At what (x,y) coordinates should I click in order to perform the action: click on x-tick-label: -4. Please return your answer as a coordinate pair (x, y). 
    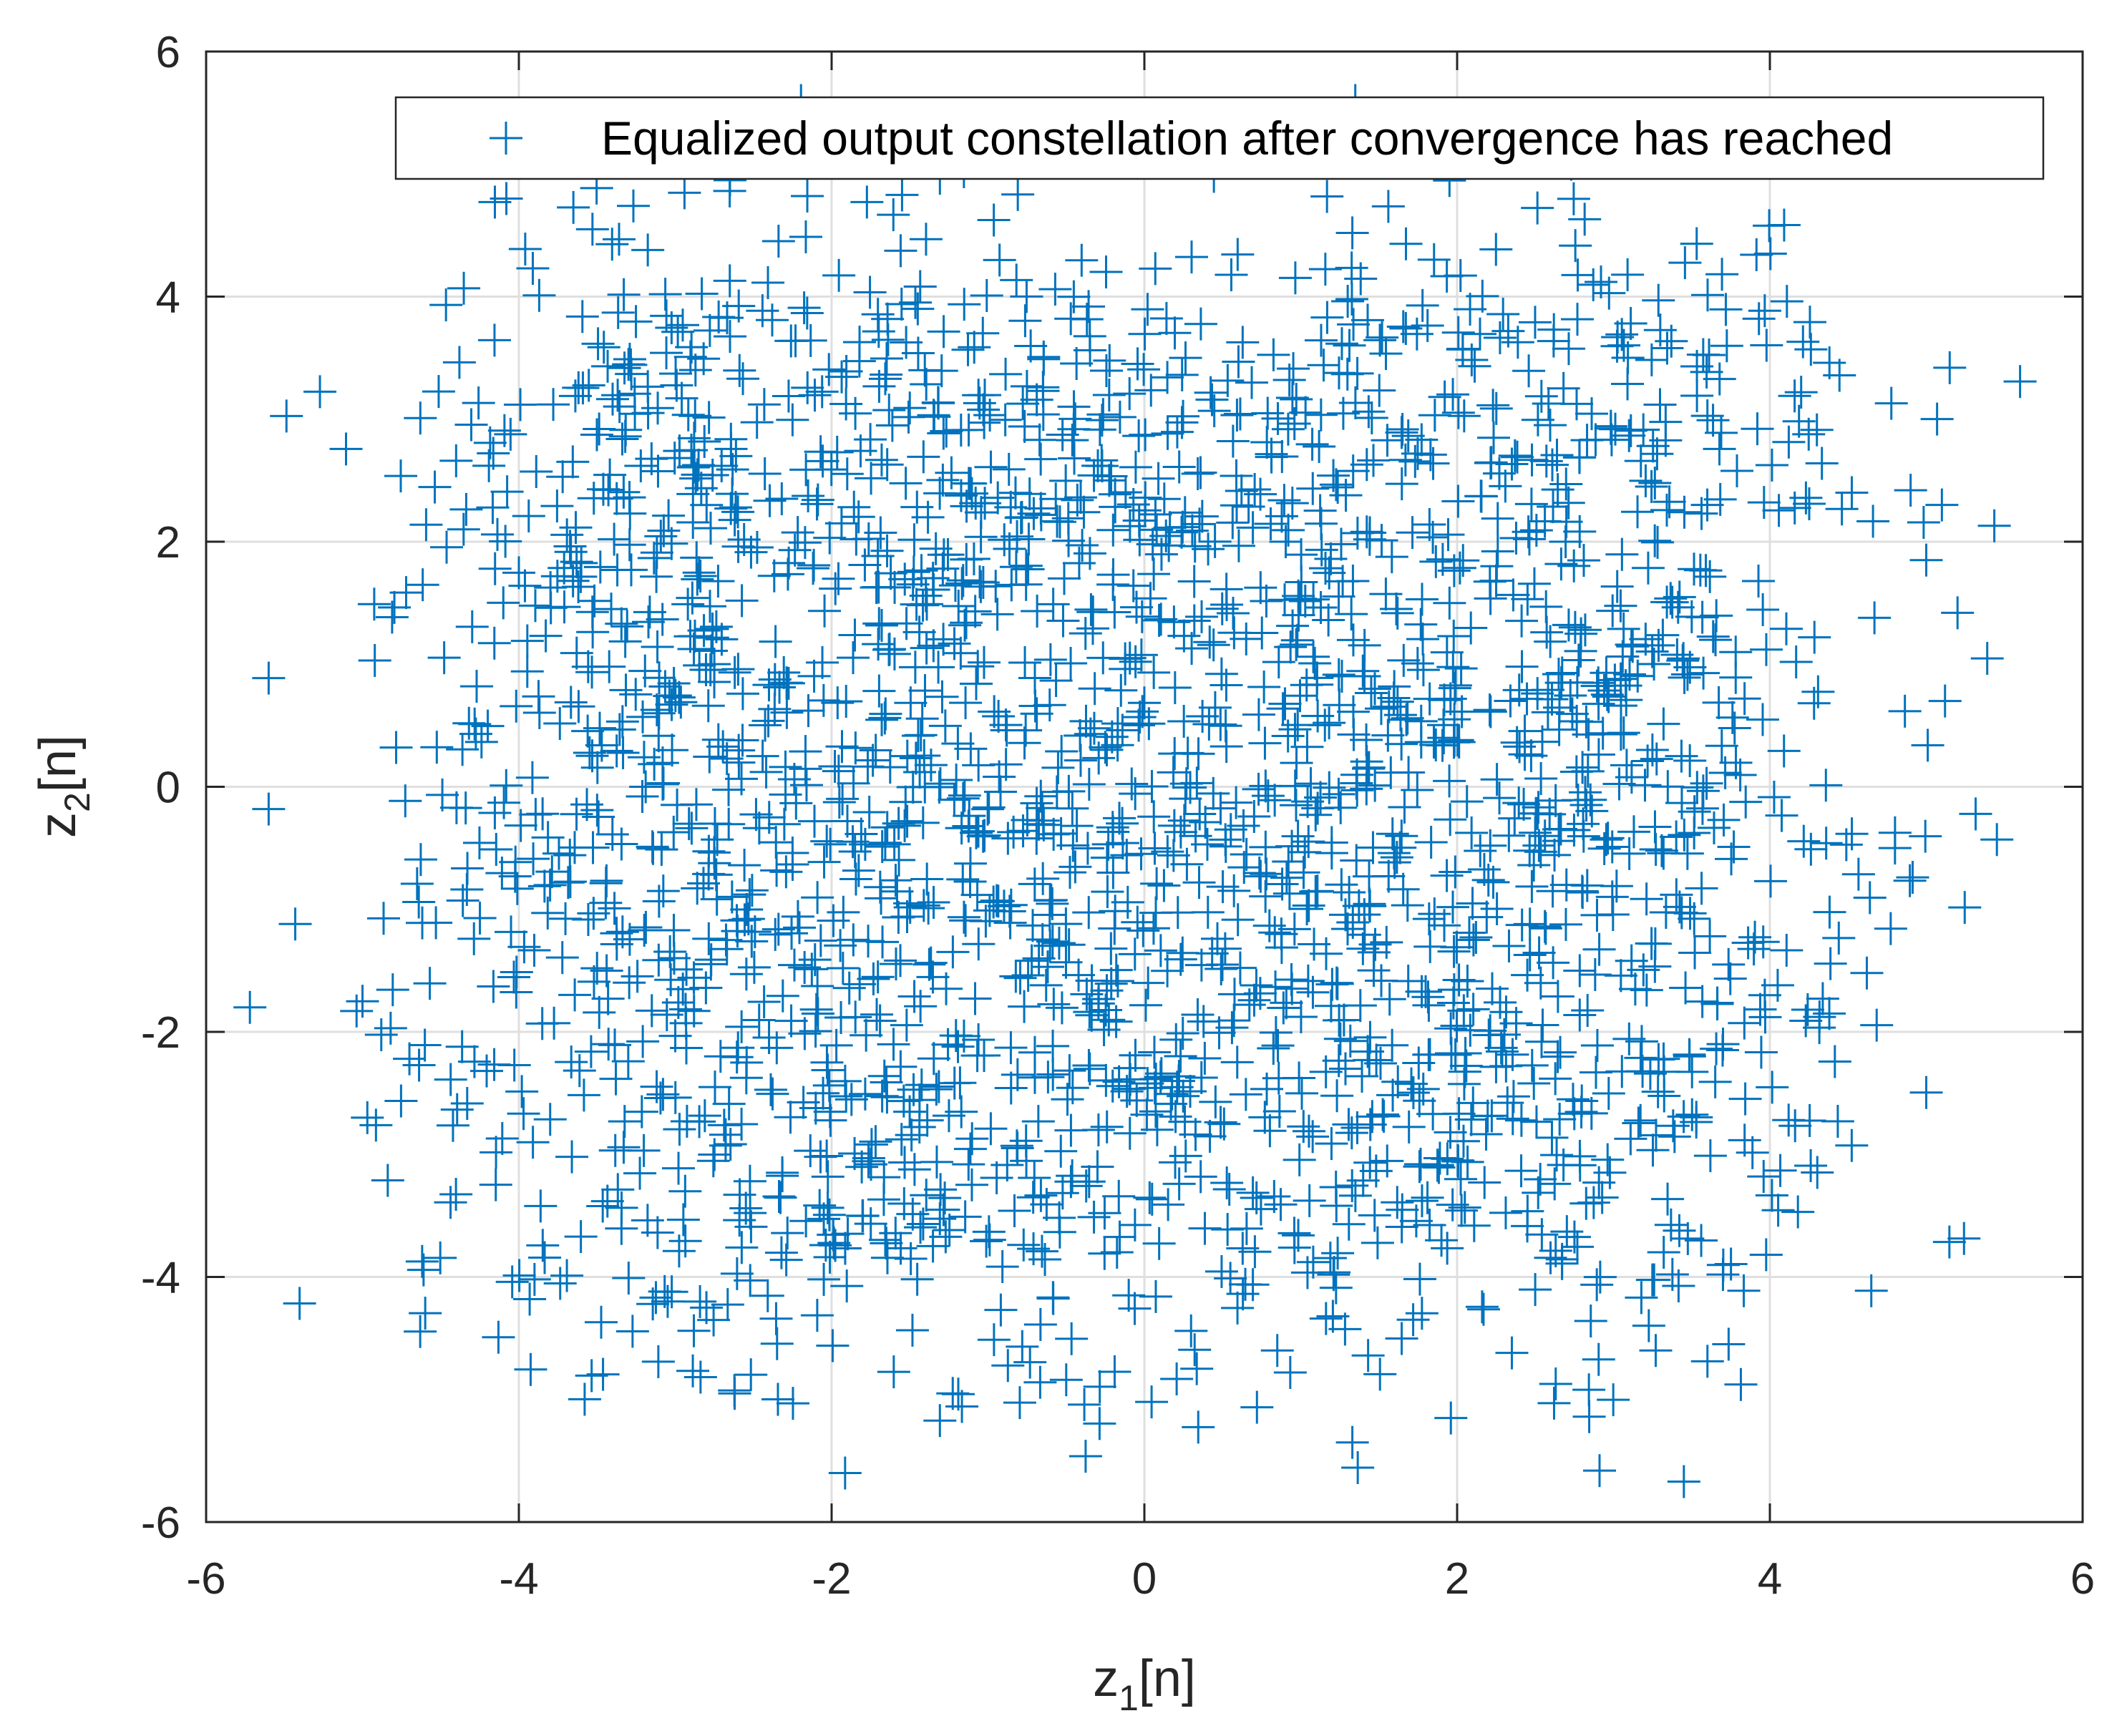
    Looking at the image, I should click on (518, 1579).